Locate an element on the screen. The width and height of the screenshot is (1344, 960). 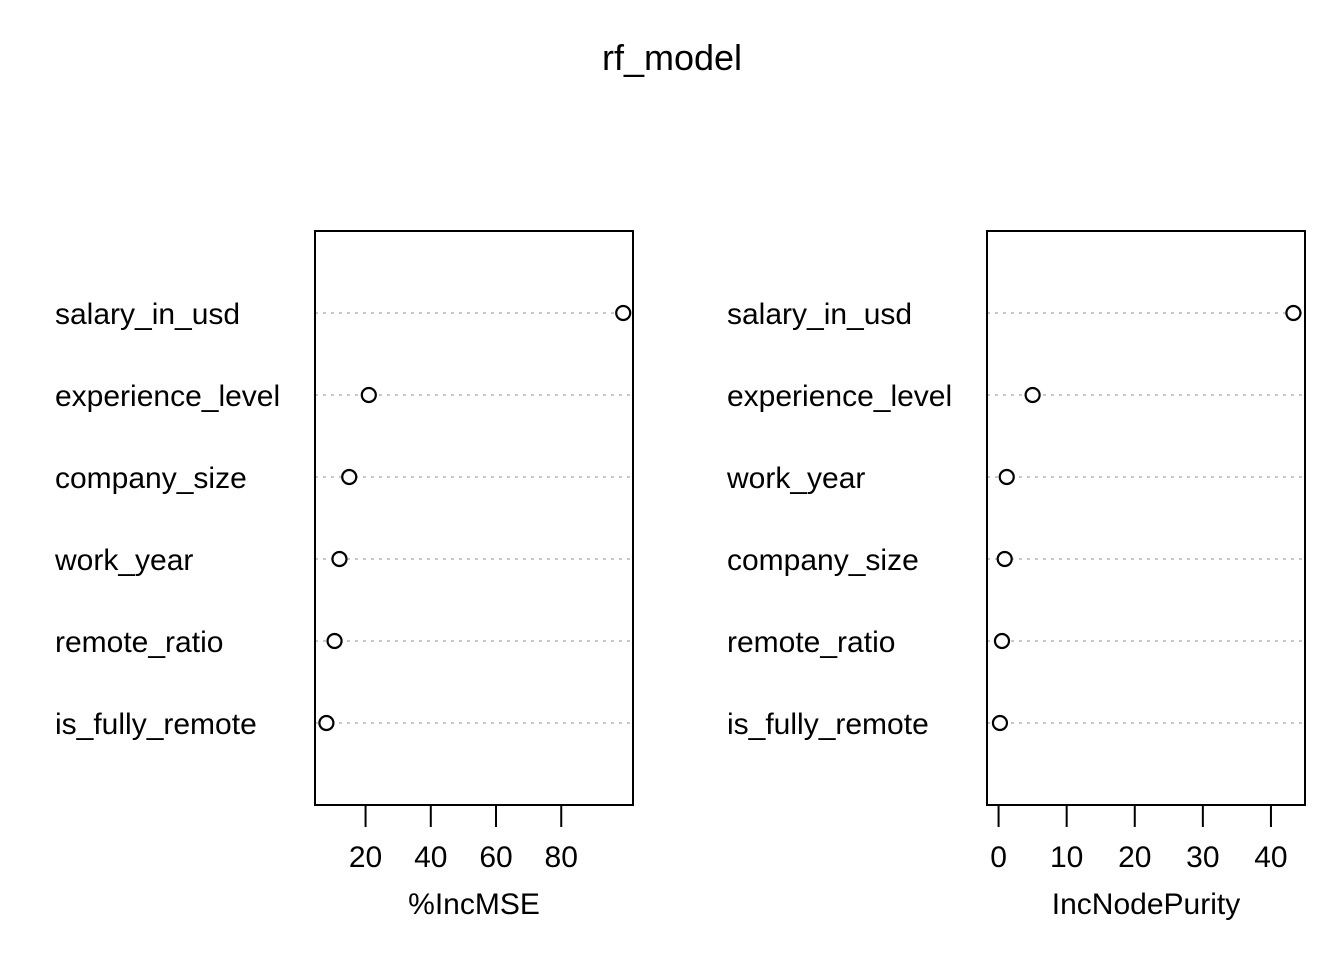
x-tick-label: 0 is located at coordinates (998, 857).